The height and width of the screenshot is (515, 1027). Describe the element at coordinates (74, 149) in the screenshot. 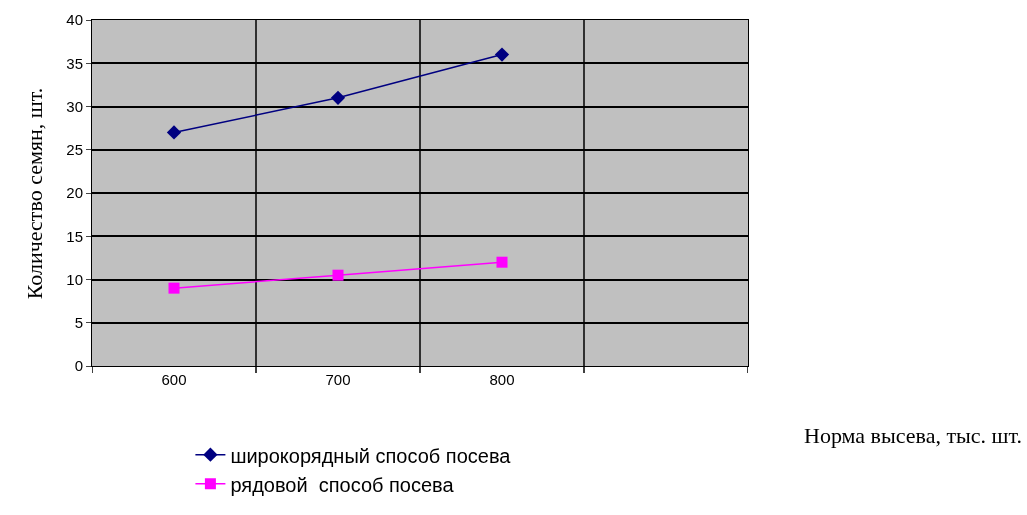

I see `y-tick-label: 25` at that location.